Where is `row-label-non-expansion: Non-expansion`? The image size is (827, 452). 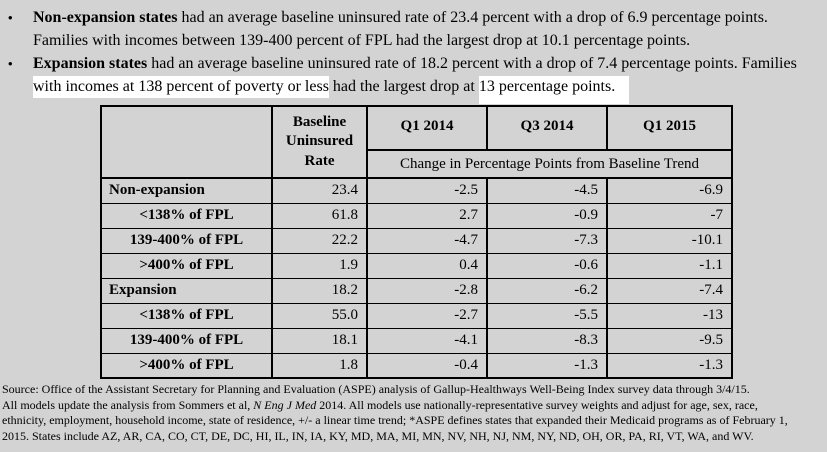 row-label-non-expansion: Non-expansion is located at coordinates (186, 190).